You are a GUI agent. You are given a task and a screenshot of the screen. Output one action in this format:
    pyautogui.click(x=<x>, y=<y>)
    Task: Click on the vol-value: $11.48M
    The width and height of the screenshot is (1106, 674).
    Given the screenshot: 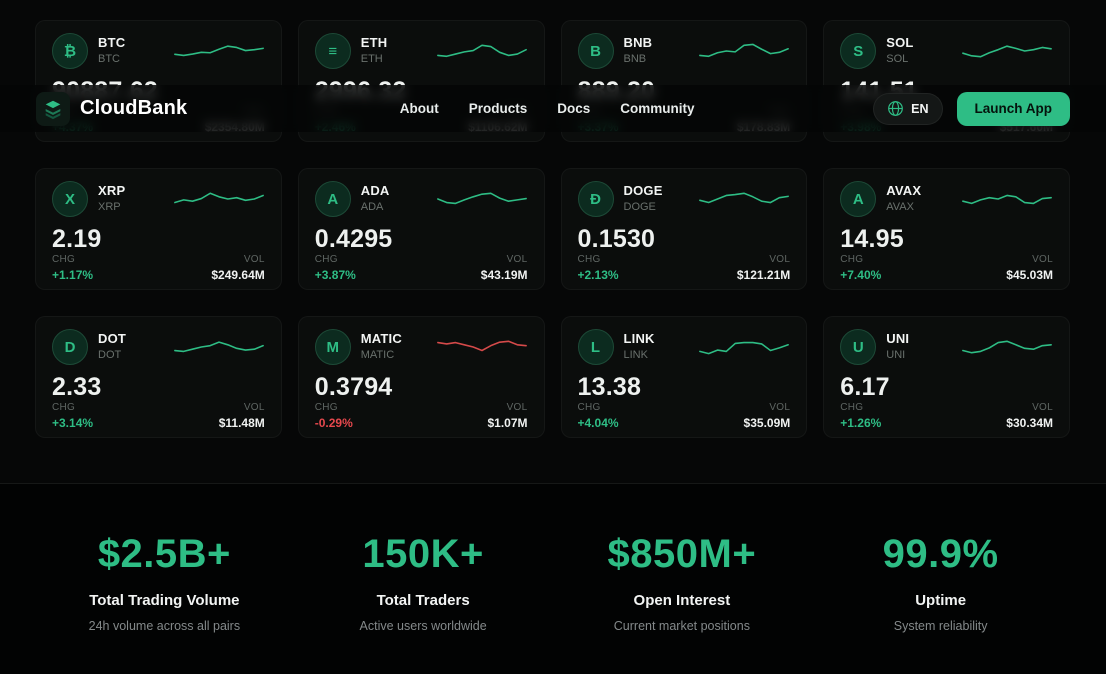 What is the action you would take?
    pyautogui.click(x=241, y=423)
    